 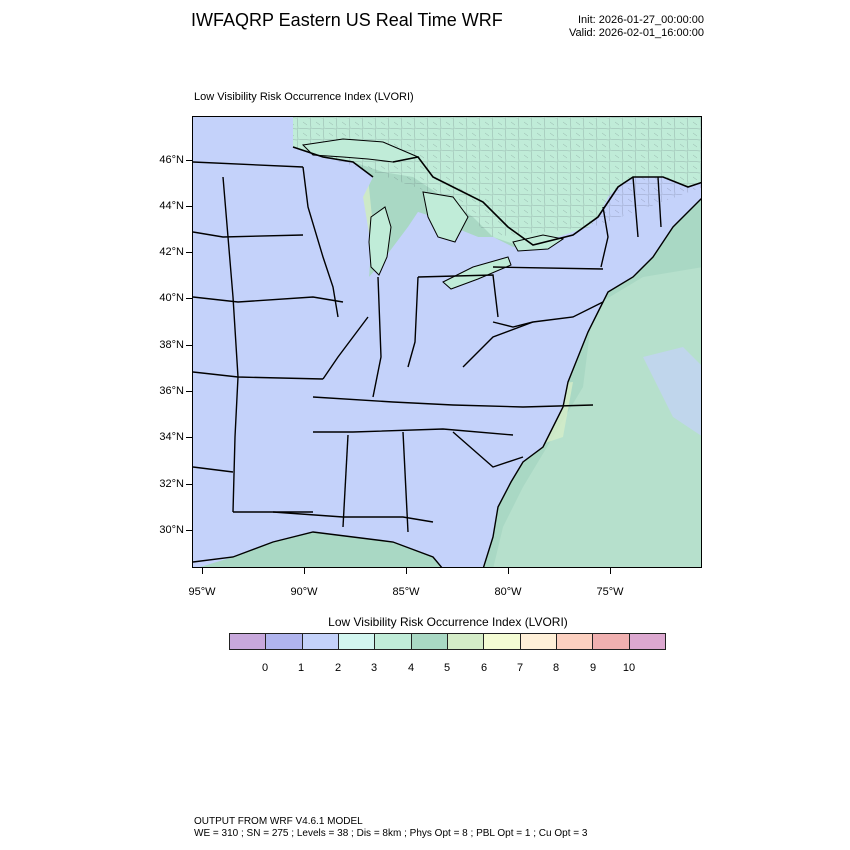 What do you see at coordinates (629, 668) in the screenshot?
I see `legend-tick-10: 10` at bounding box center [629, 668].